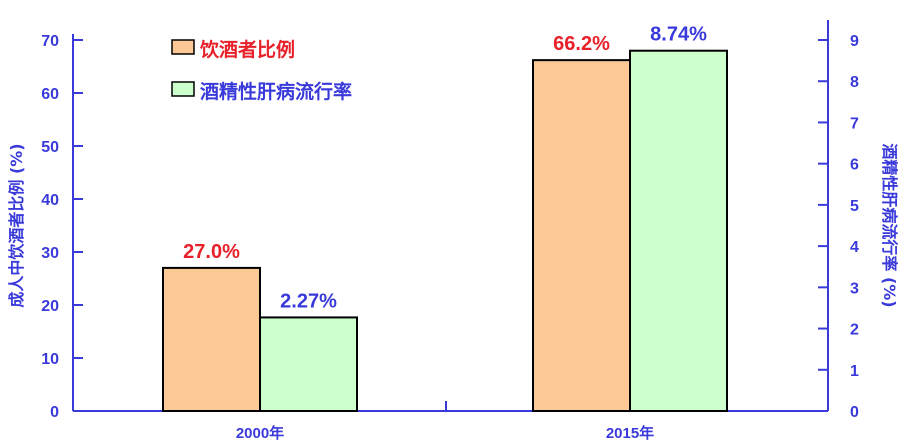 This screenshot has width=900, height=445. Describe the element at coordinates (854, 288) in the screenshot. I see `right-y-tick-label: 3` at that location.